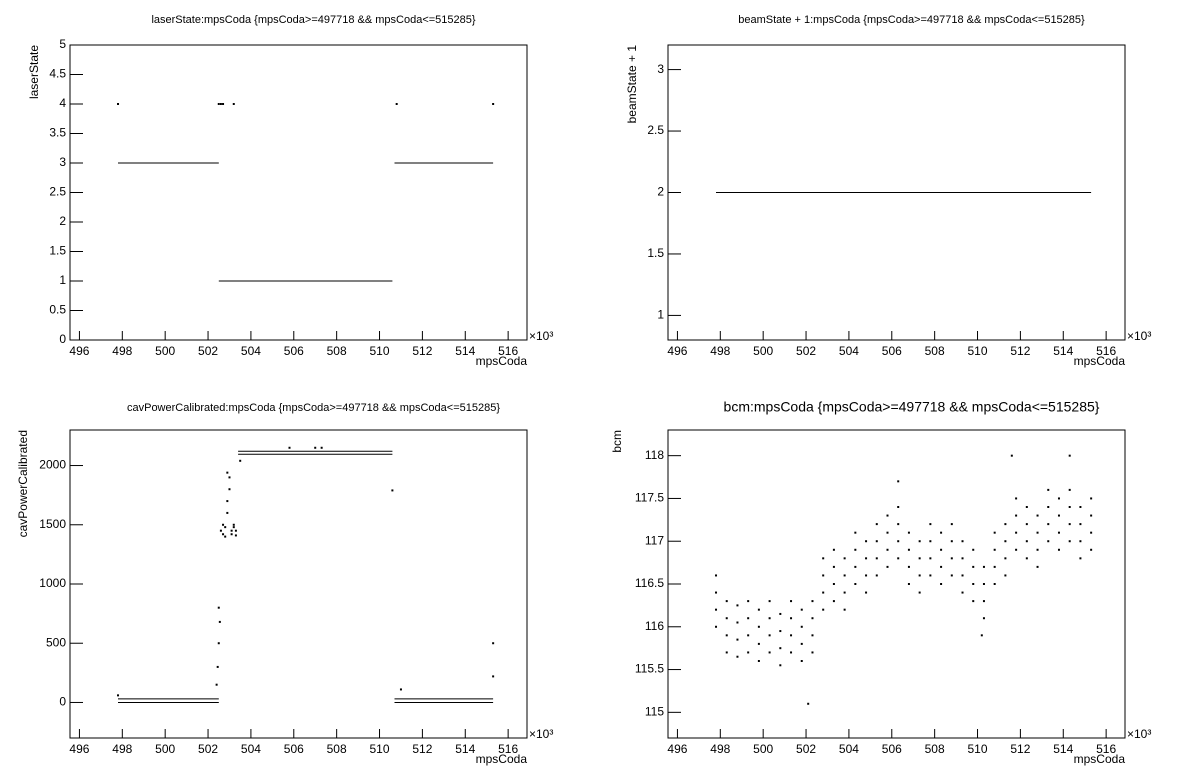  I want to click on x-tick-label: 504, so click(251, 749).